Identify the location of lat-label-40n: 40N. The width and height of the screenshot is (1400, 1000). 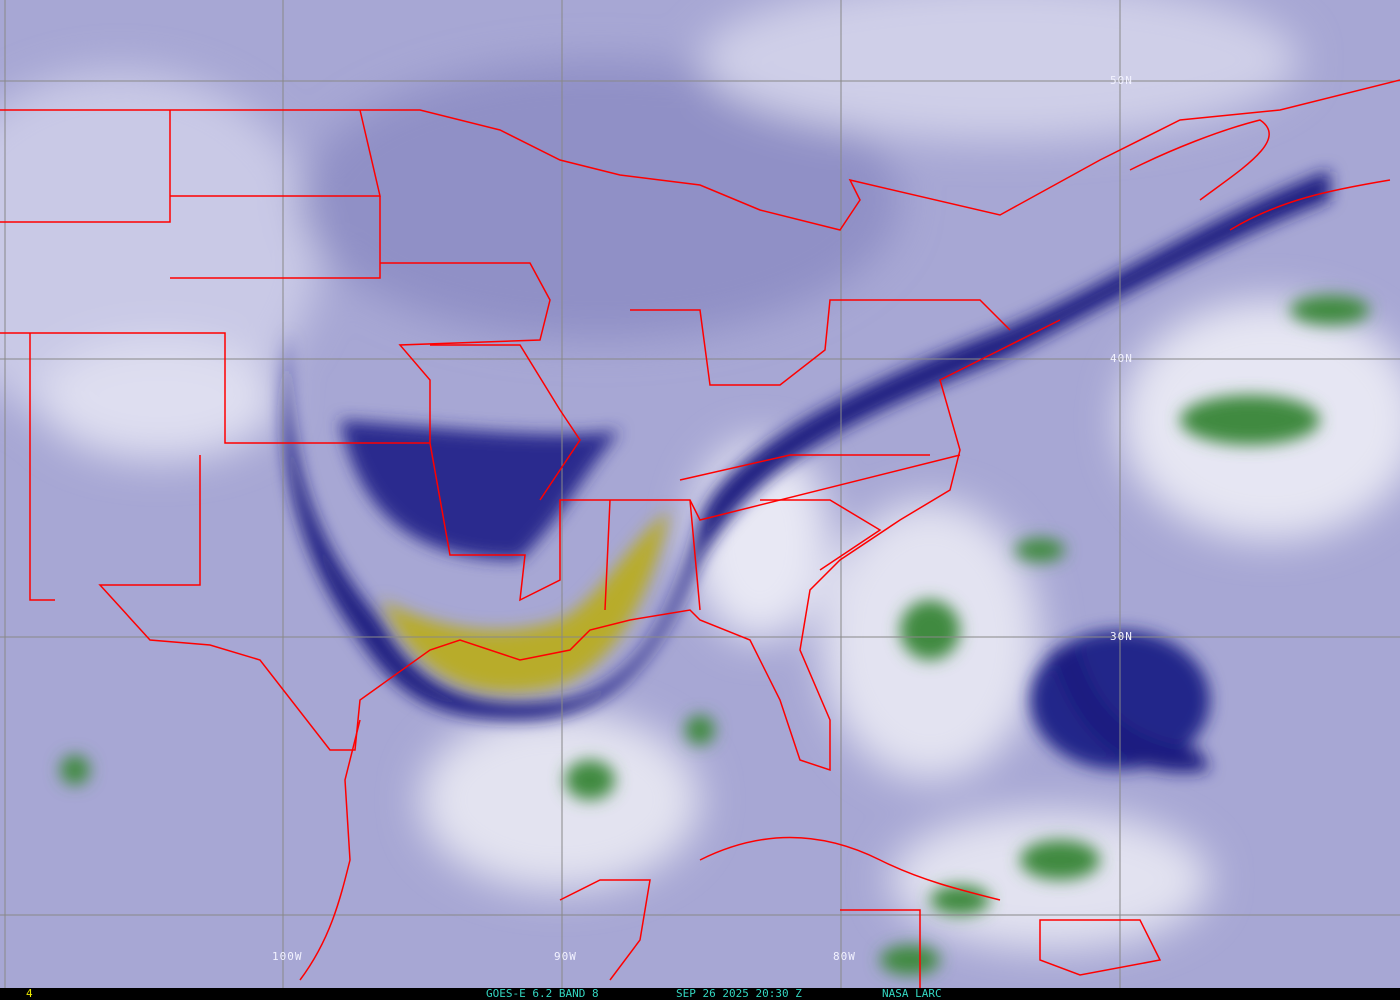
(1121, 358).